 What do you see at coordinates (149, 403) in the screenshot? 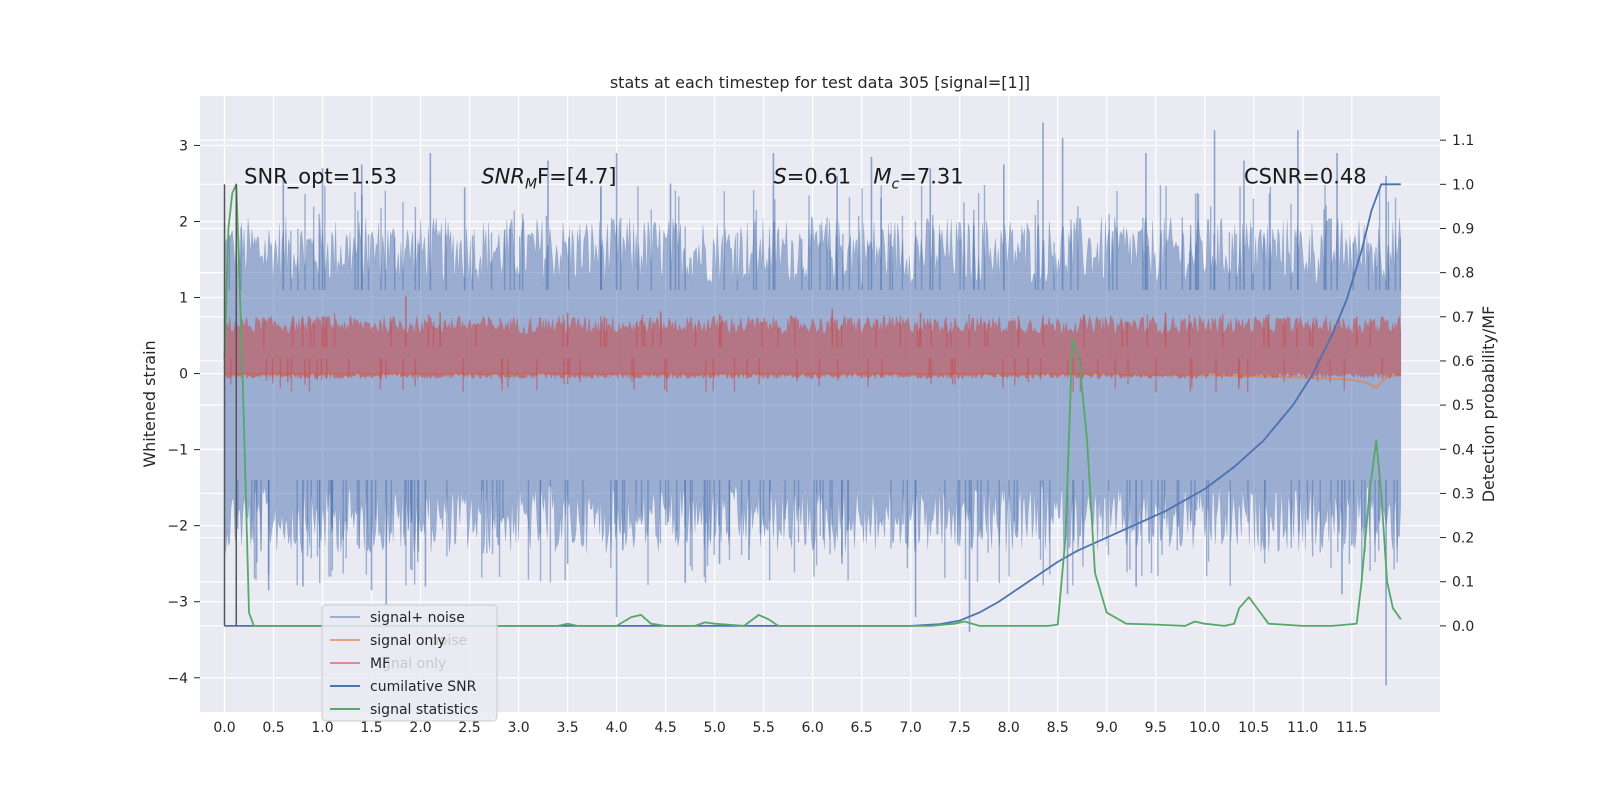
I see `y-axis-label: Whitened strain` at bounding box center [149, 403].